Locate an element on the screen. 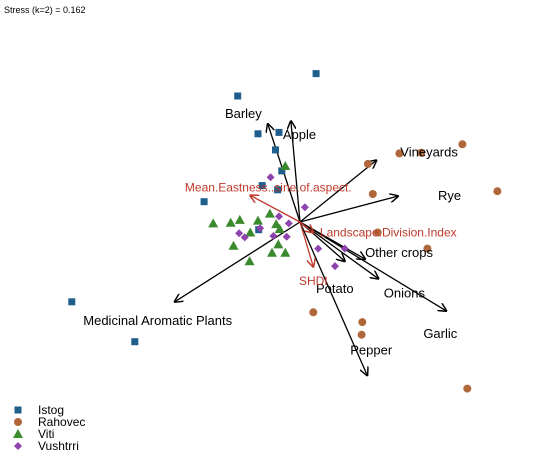 The image size is (550, 460). legend-label-viti: Viti is located at coordinates (46, 434).